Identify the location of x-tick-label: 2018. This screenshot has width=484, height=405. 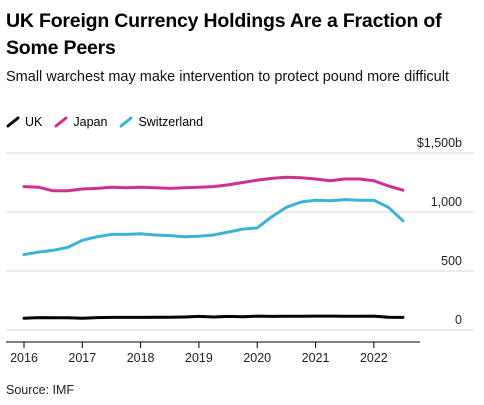
(141, 358).